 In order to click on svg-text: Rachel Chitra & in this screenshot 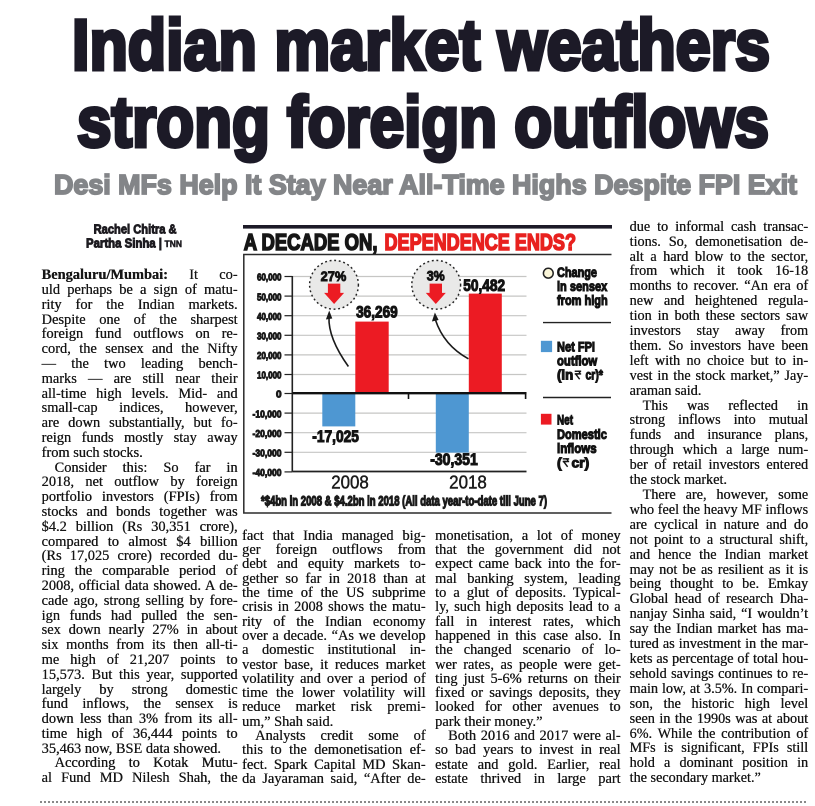, I will do `click(135, 228)`.